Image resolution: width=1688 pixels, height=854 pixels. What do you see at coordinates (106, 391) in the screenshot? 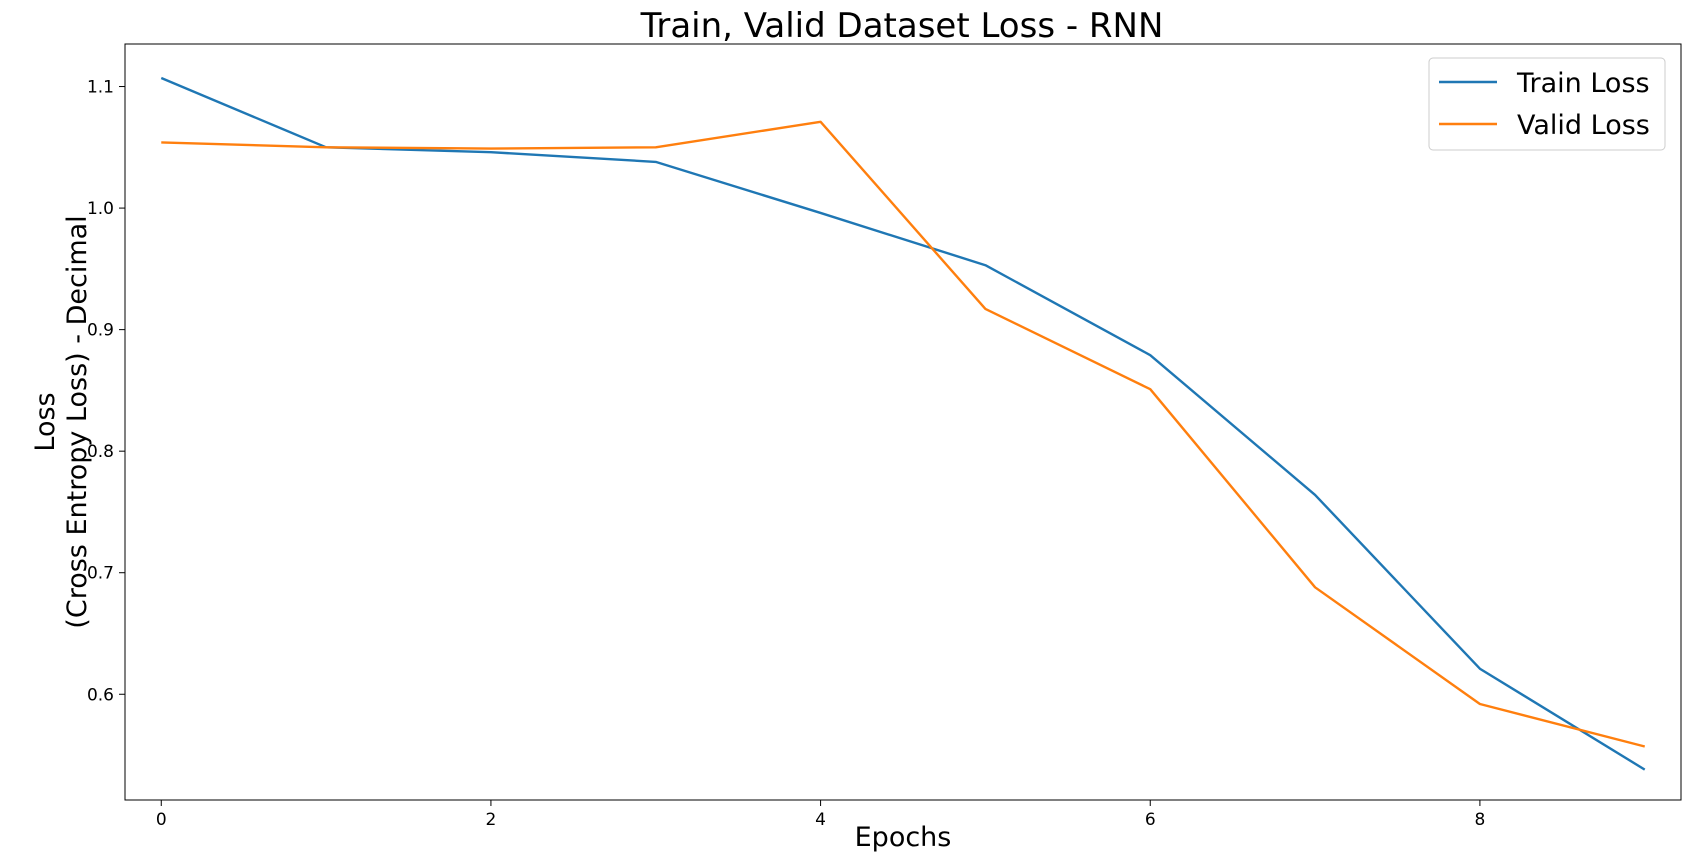
I see `y-axis-ticks: 0.6 0.7 0.8 0.9 1.0 1.1` at bounding box center [106, 391].